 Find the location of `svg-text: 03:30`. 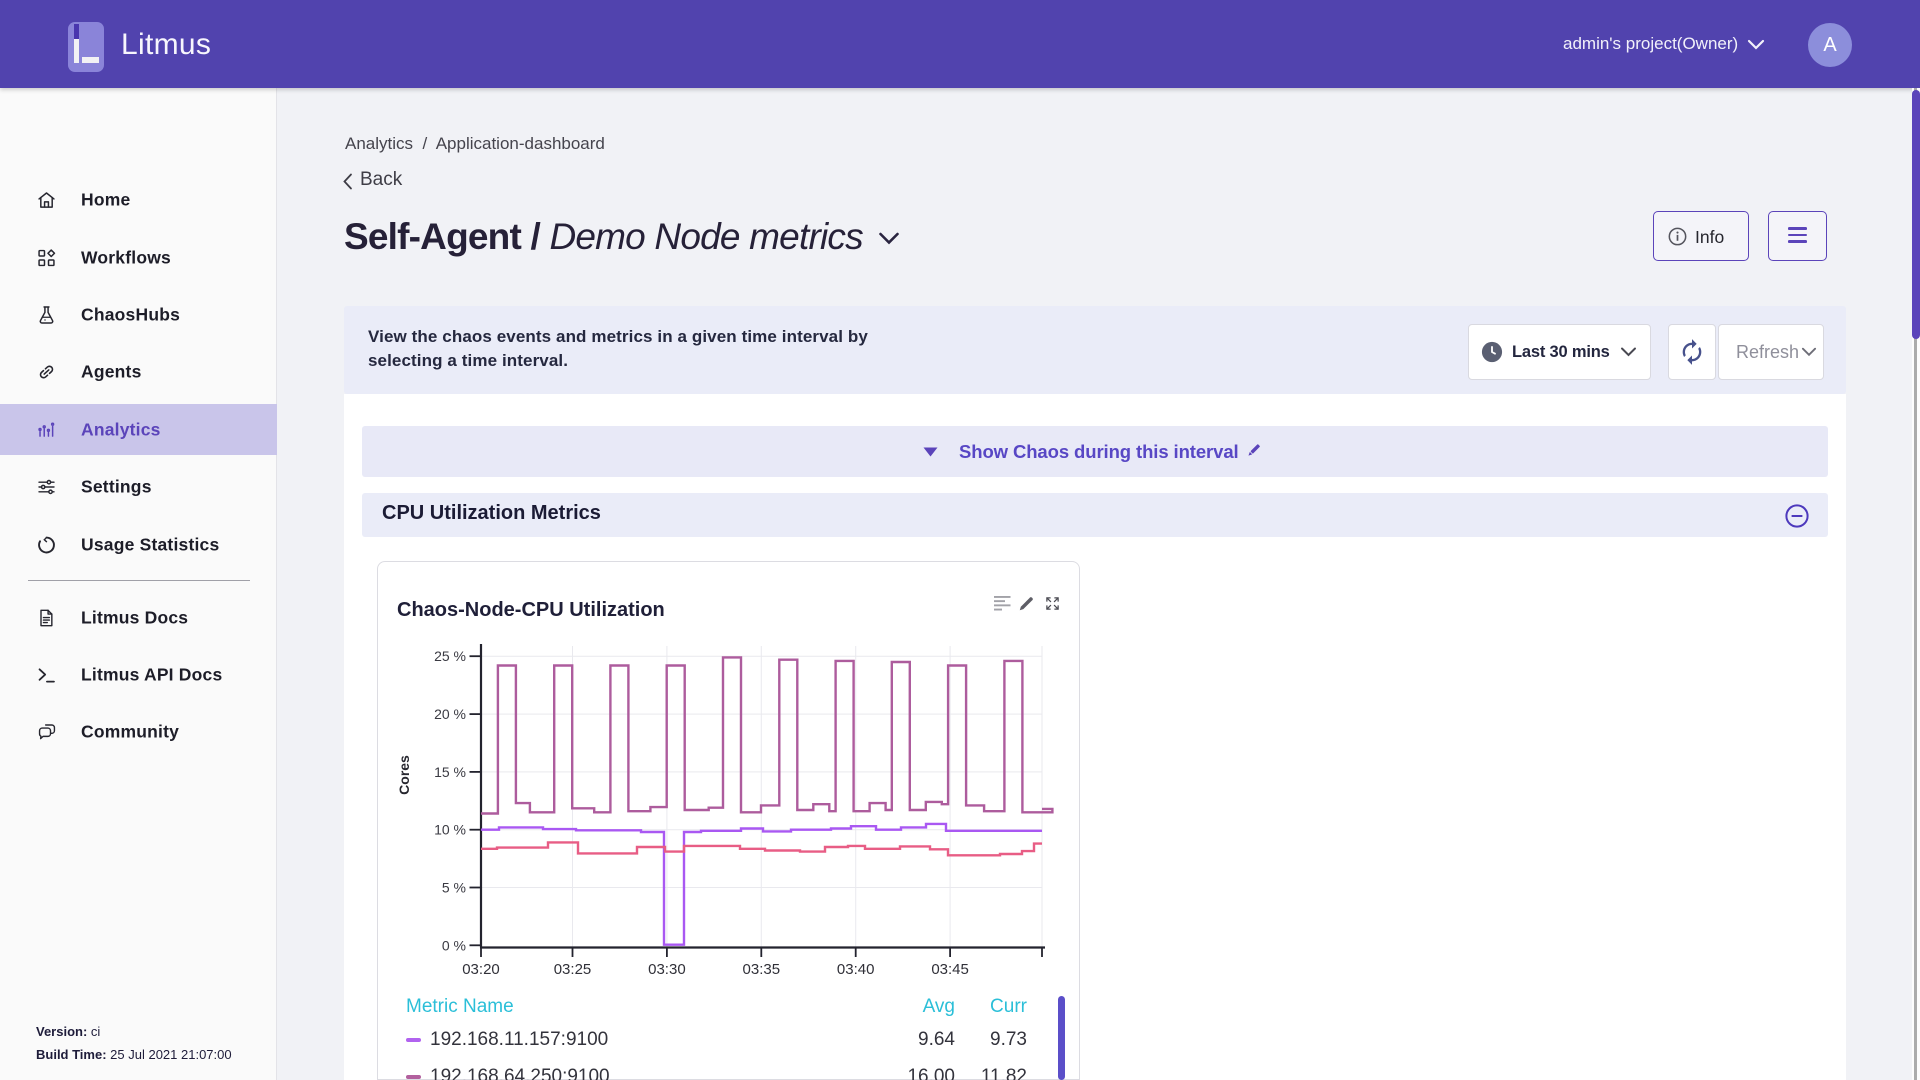

svg-text: 03:30 is located at coordinates (667, 969).